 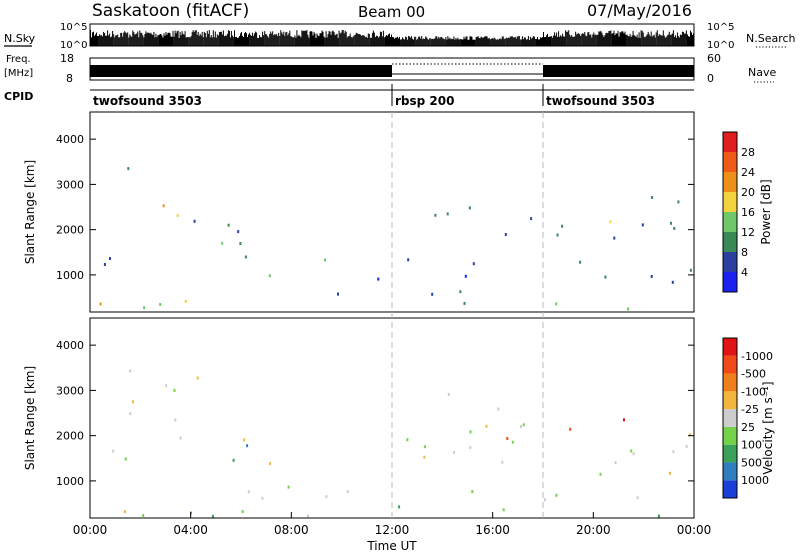 I want to click on nave-scale-bottom: 0, so click(x=710, y=78).